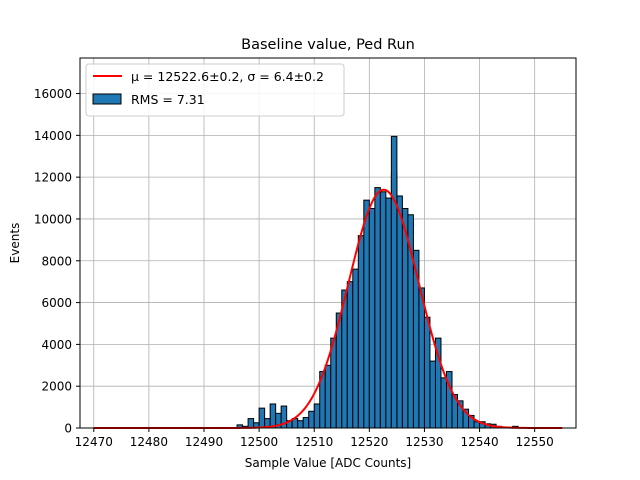 Image resolution: width=640 pixels, height=480 pixels. Describe the element at coordinates (56, 387) in the screenshot. I see `y-tick-label: 2000` at that location.